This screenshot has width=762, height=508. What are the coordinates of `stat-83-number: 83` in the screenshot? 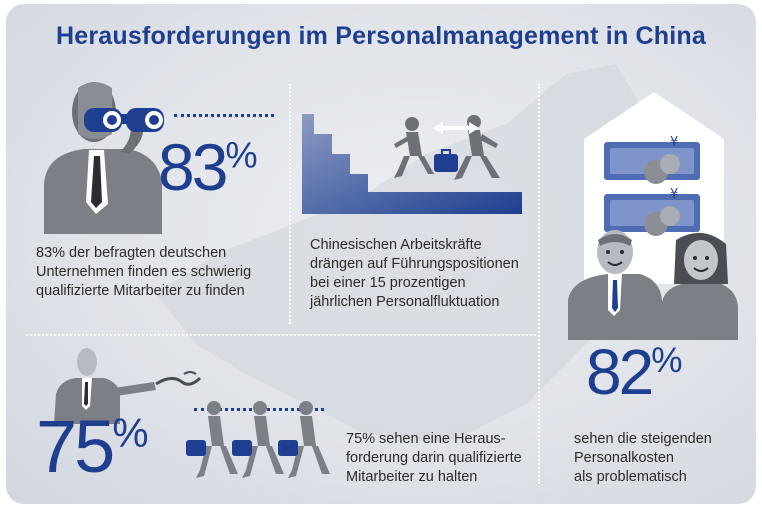 It's located at (193, 167).